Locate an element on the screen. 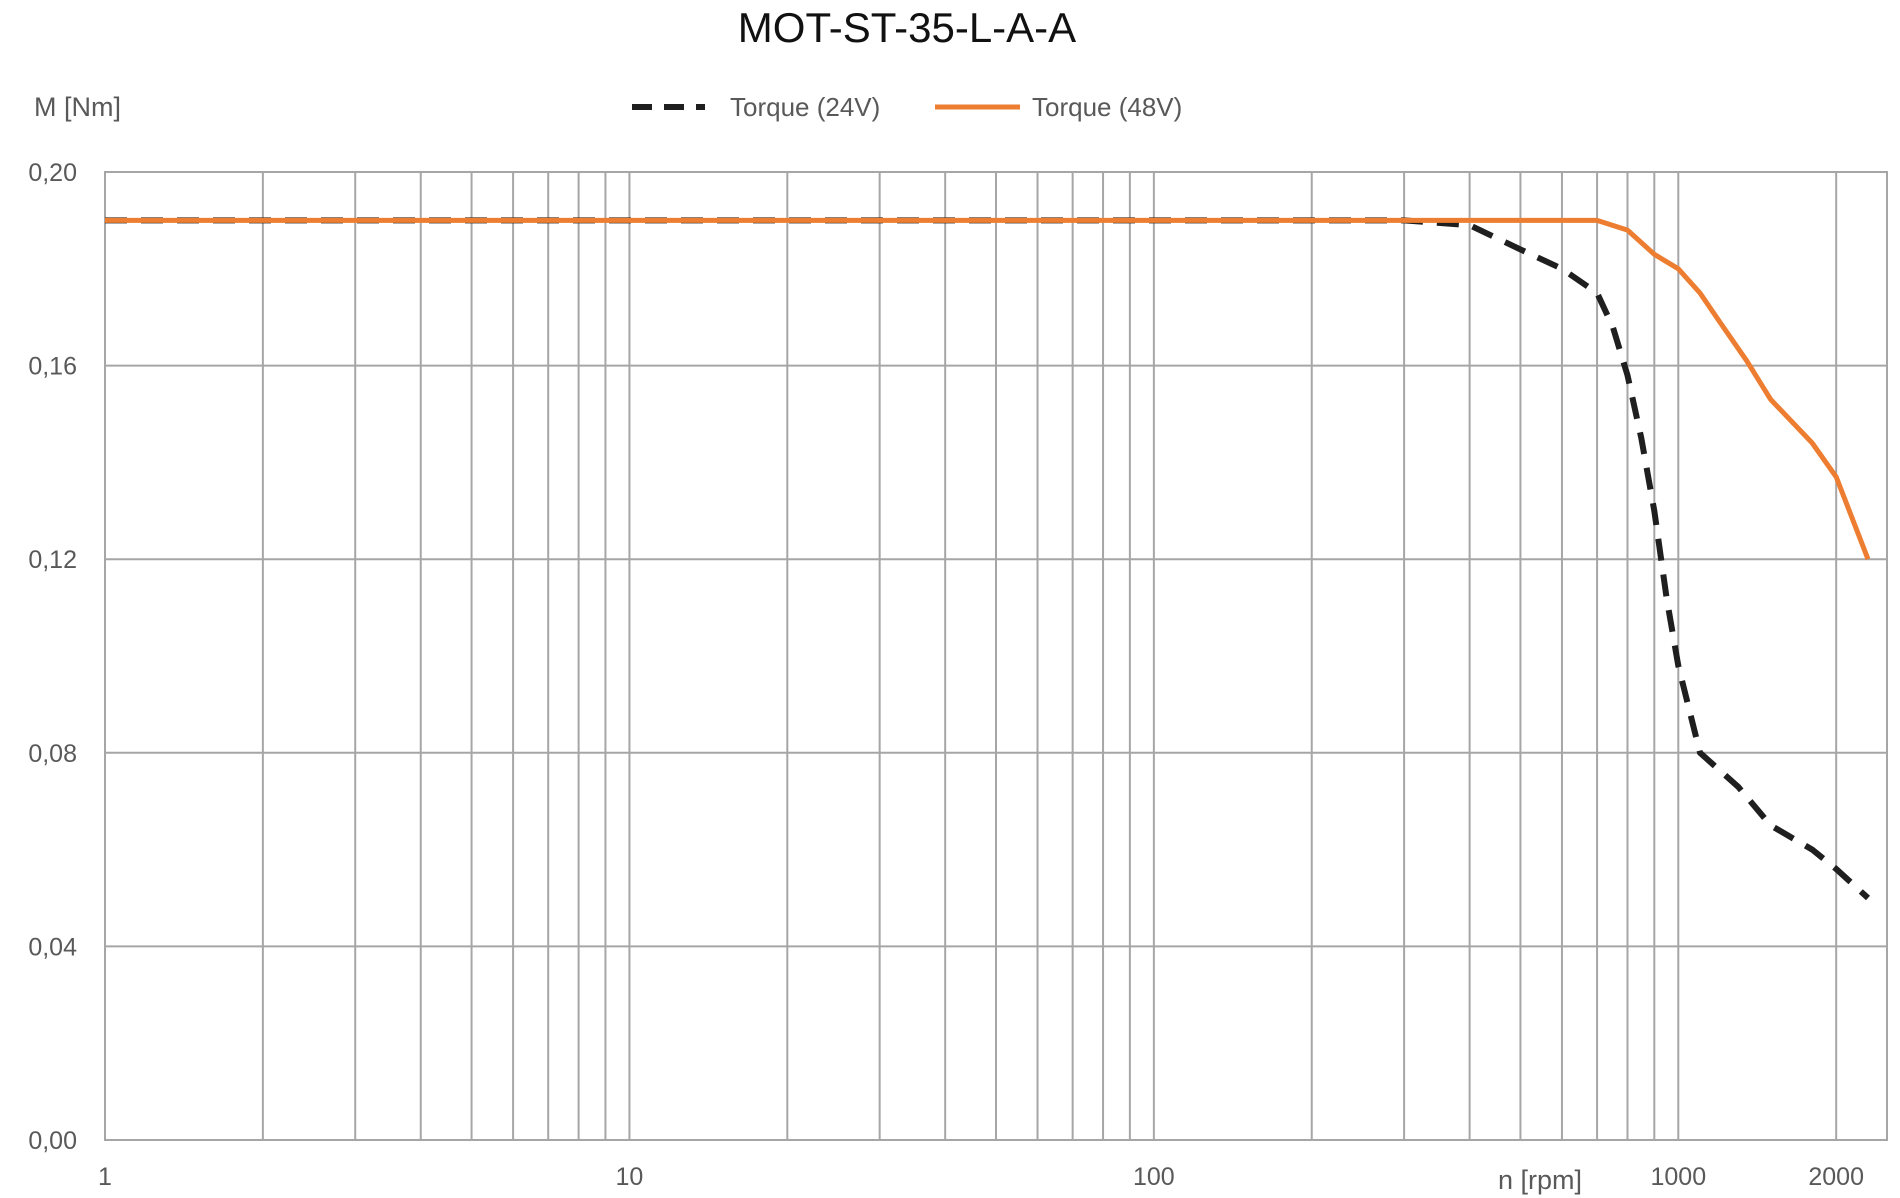 The image size is (1900, 1198). y-tick-label: 0,00 is located at coordinates (52, 1141).